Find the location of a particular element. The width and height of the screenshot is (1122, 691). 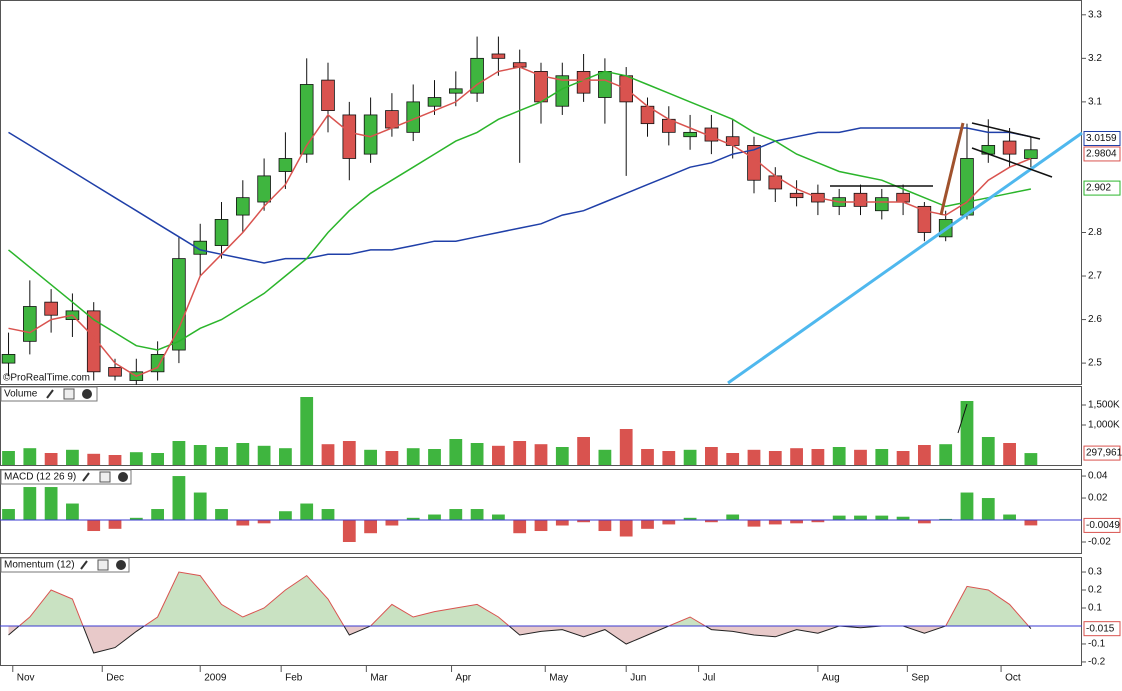

y-tick-label: 2.8 is located at coordinates (1095, 232).